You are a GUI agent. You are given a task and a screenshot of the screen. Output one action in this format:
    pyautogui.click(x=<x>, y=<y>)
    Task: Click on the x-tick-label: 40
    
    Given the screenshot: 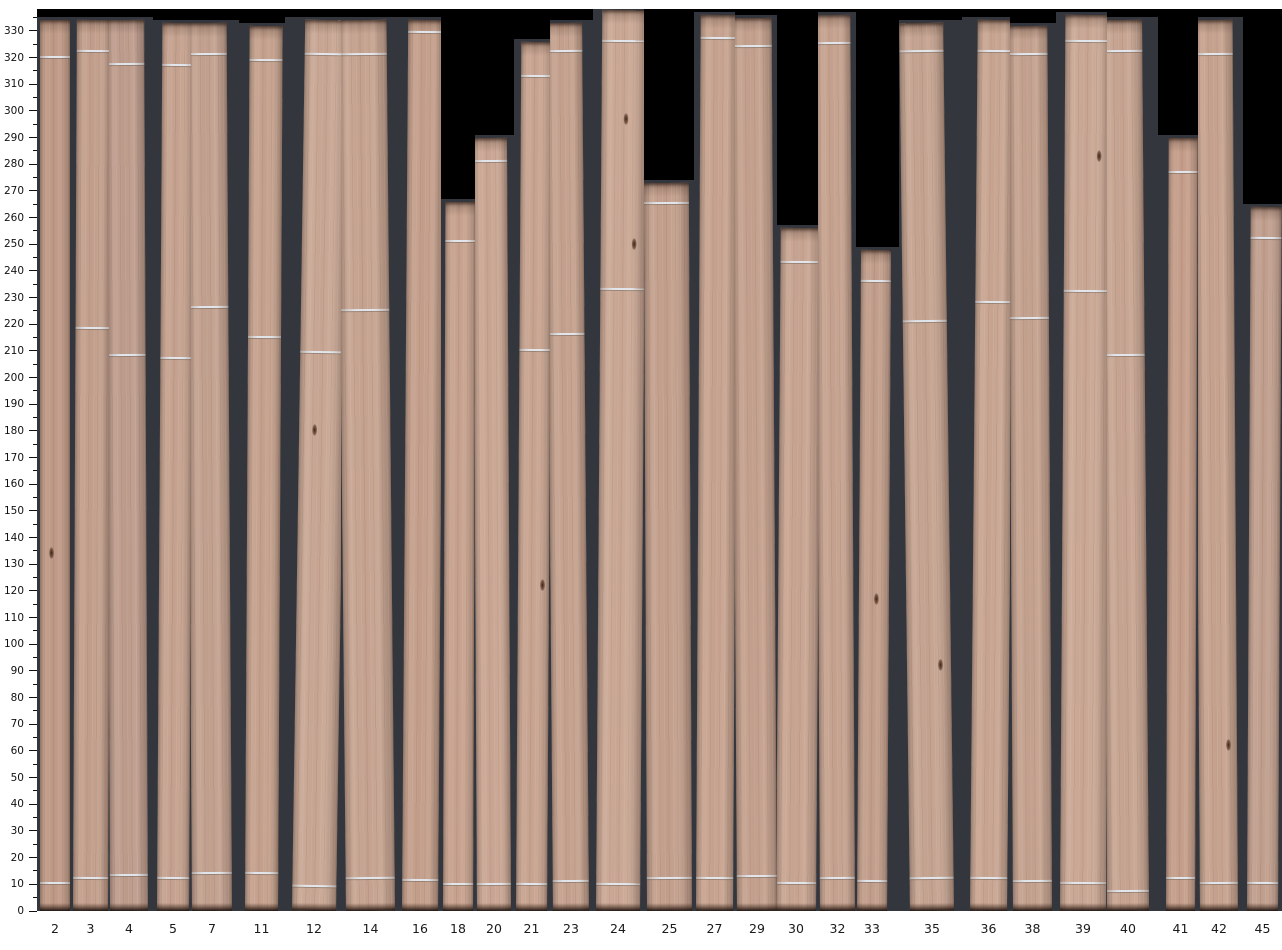 What is the action you would take?
    pyautogui.click(x=1128, y=928)
    